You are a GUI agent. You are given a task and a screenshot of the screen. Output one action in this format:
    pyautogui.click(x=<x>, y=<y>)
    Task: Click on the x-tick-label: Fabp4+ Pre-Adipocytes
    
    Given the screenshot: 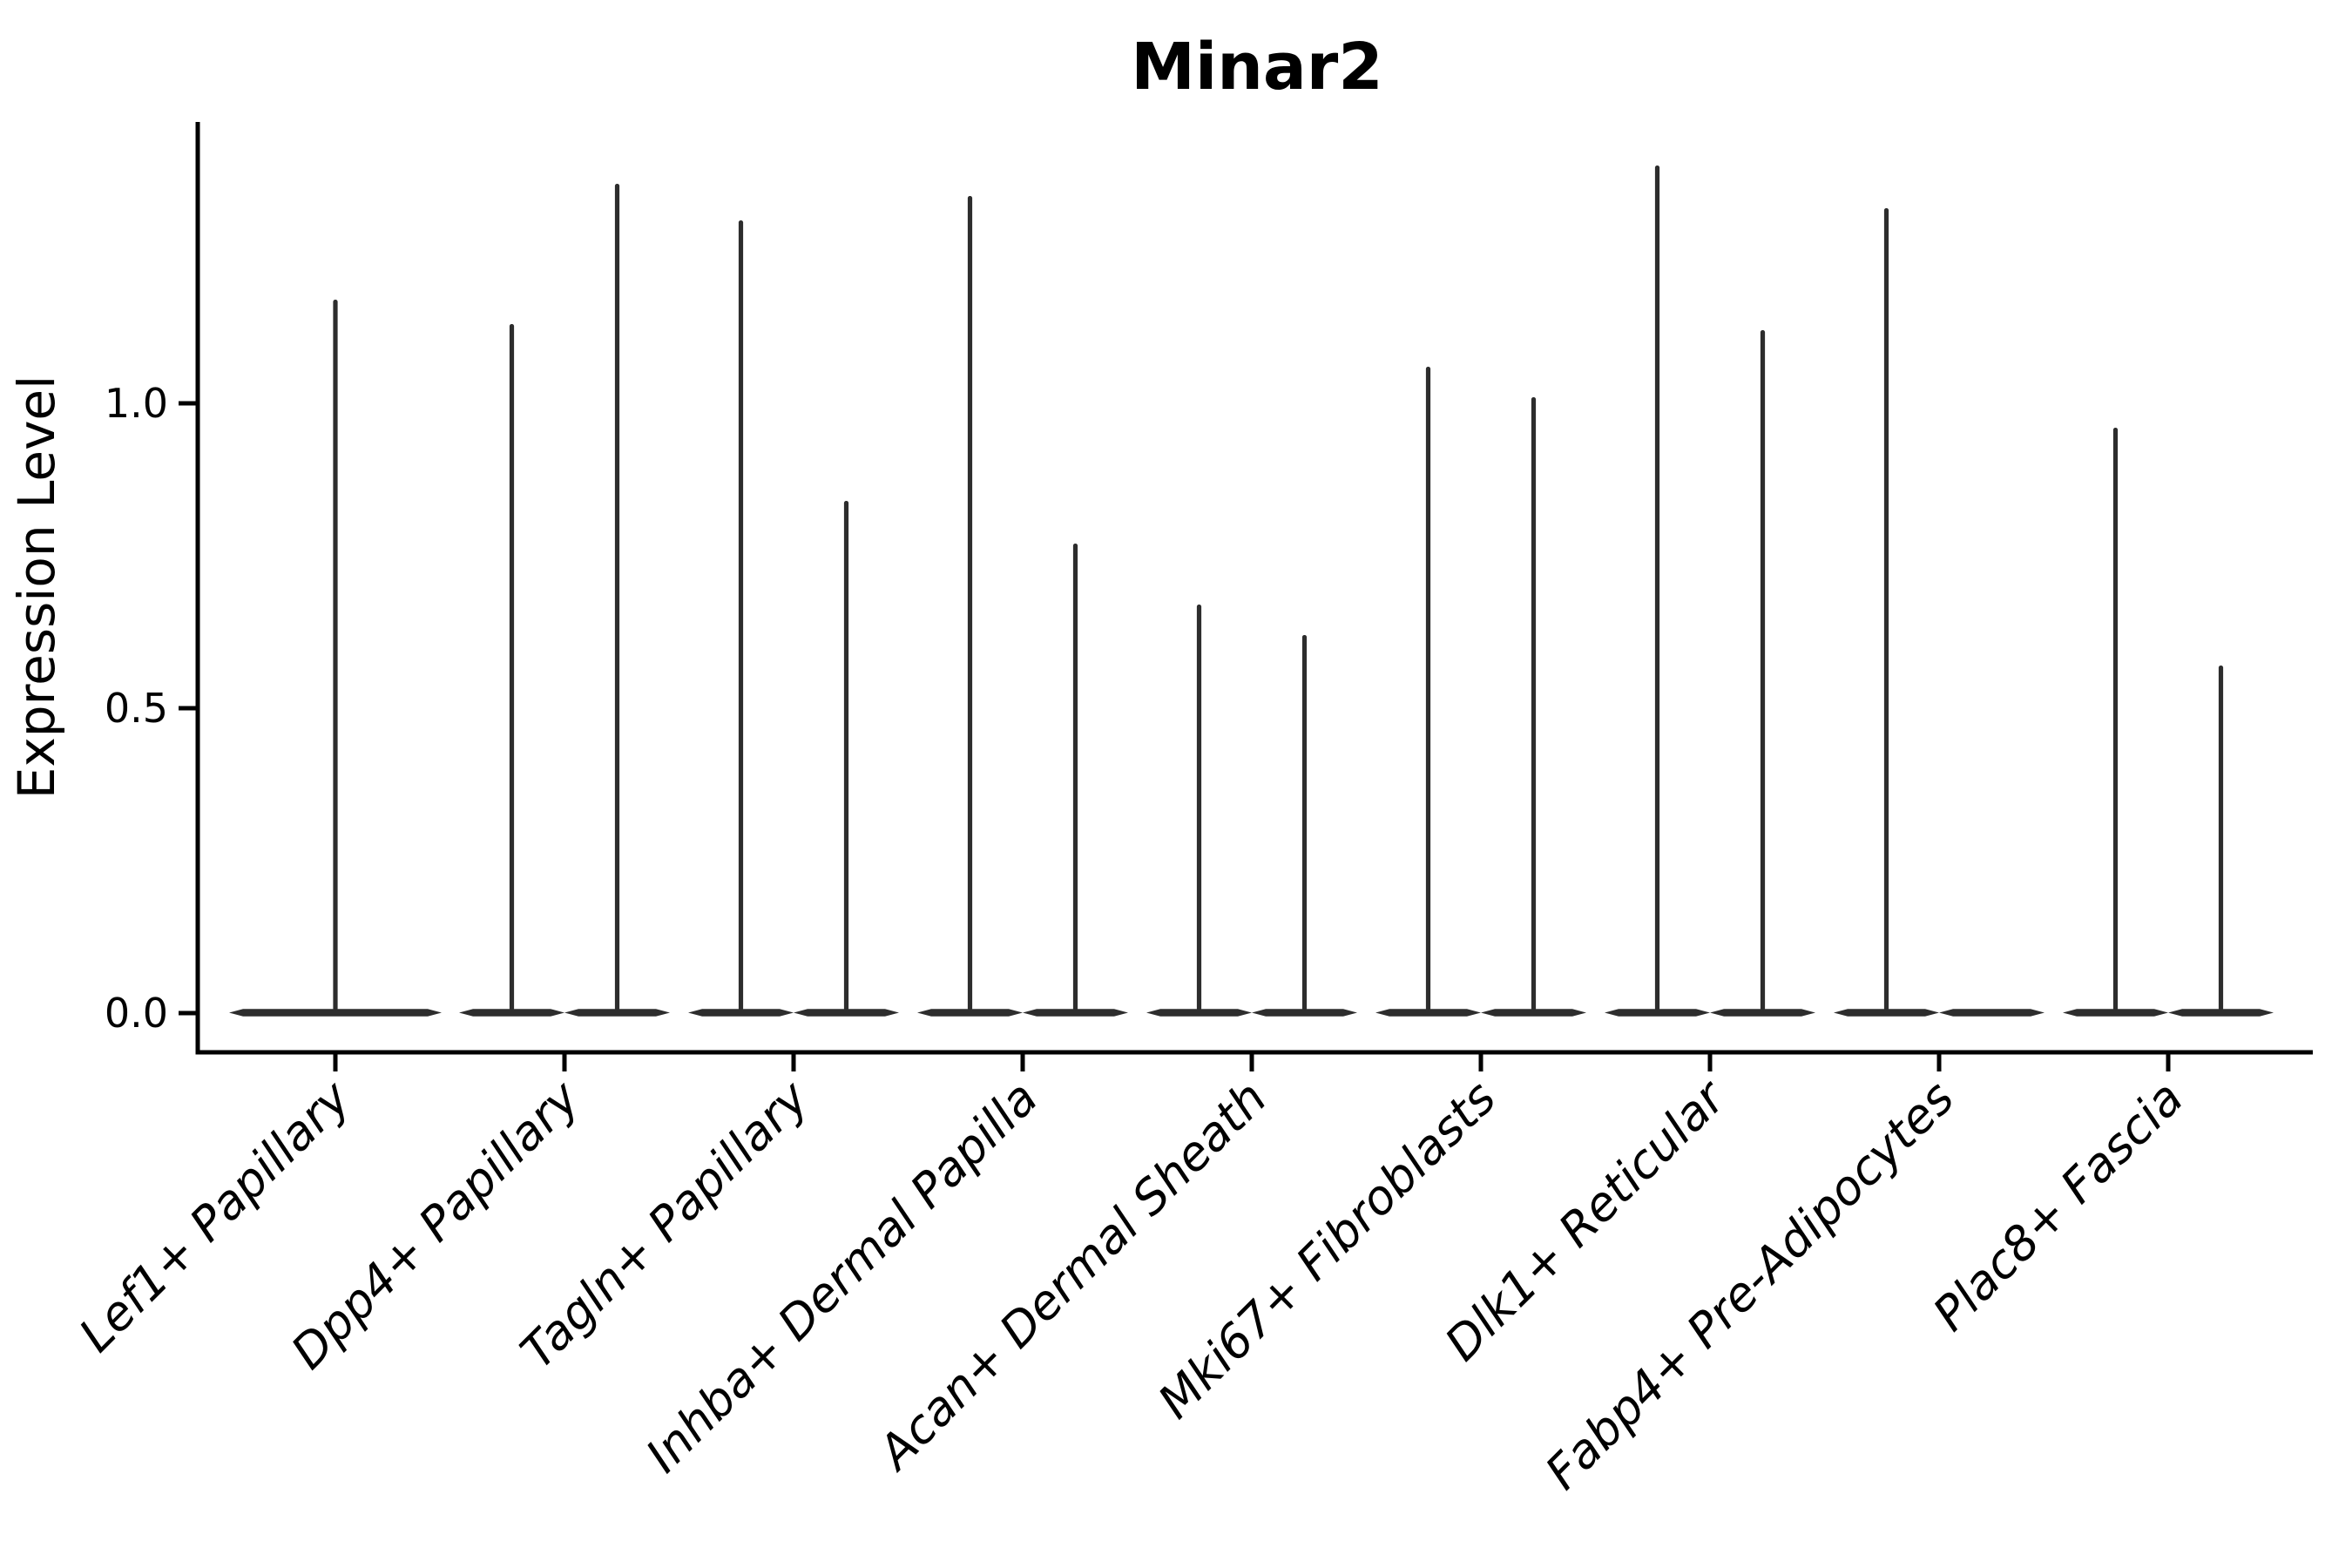 What is the action you would take?
    pyautogui.click(x=1749, y=1285)
    